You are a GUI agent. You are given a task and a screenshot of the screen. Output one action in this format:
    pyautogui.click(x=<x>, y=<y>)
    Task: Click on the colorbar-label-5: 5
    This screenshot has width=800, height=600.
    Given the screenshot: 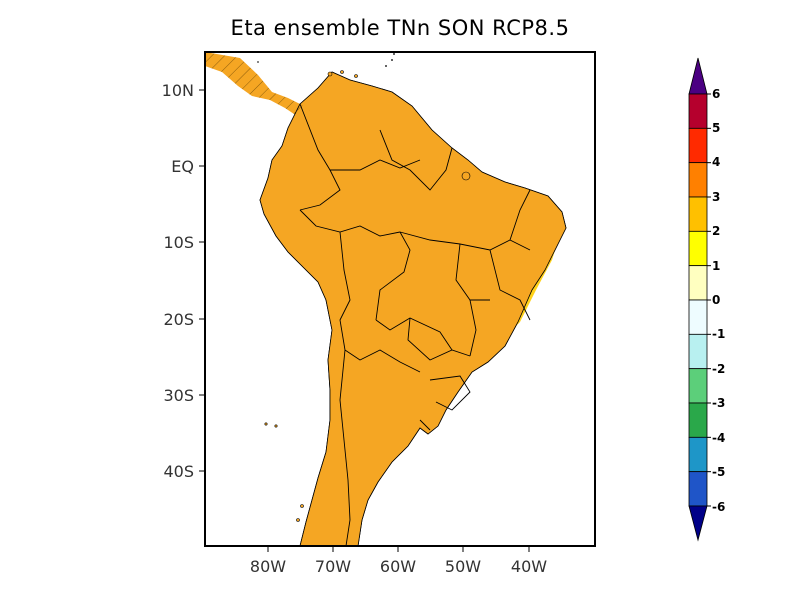 What is the action you would take?
    pyautogui.click(x=716, y=128)
    